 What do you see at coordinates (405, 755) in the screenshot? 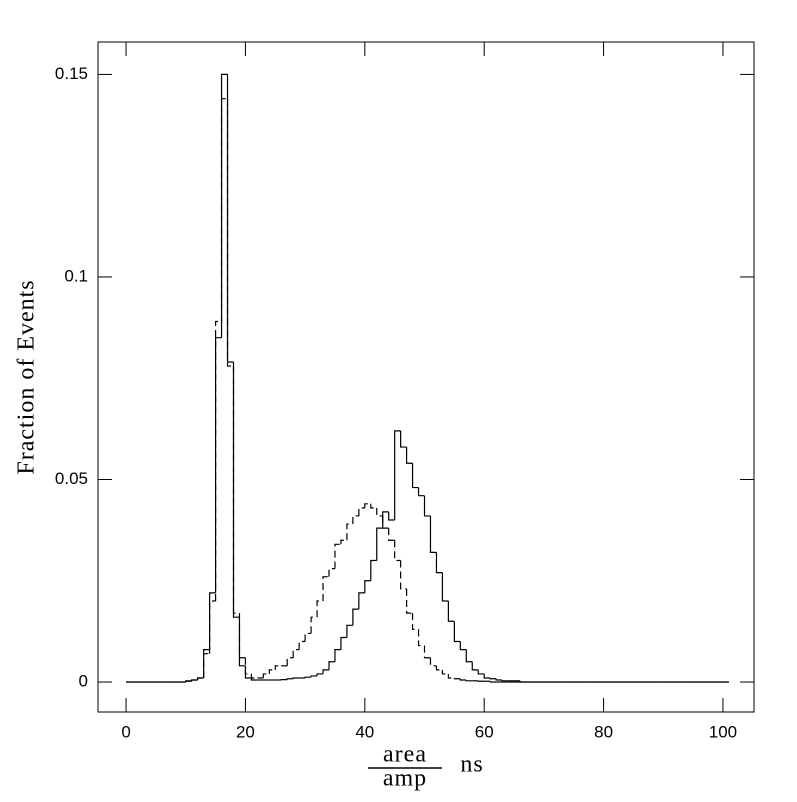
I see `x-label-numerator: area` at bounding box center [405, 755].